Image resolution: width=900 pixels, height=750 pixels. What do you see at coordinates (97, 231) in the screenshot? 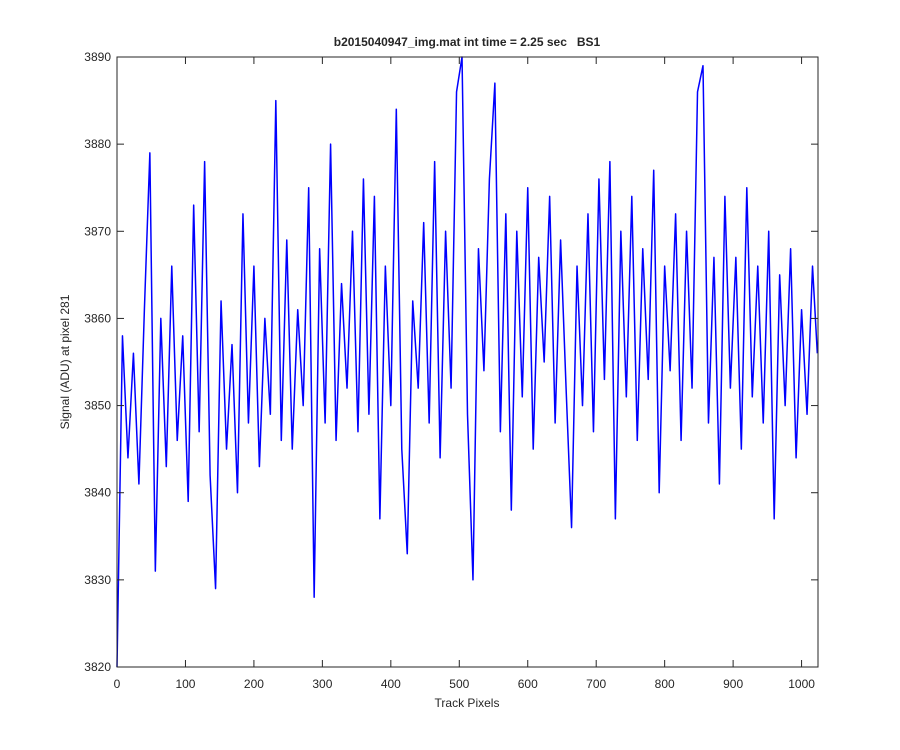
I see `y-tick-label: 3870` at bounding box center [97, 231].